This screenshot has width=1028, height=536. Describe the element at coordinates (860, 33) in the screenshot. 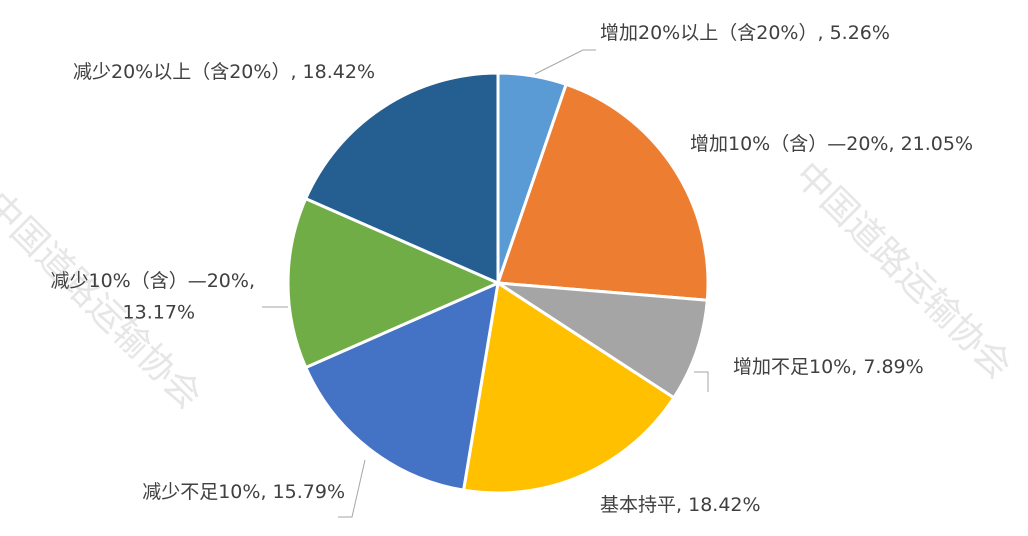

I see `value-label: 5.26%` at that location.